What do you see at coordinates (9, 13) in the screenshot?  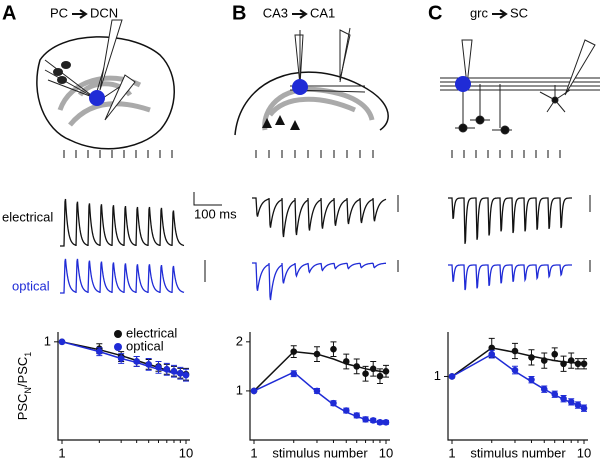 I see `panel-letter: A` at bounding box center [9, 13].